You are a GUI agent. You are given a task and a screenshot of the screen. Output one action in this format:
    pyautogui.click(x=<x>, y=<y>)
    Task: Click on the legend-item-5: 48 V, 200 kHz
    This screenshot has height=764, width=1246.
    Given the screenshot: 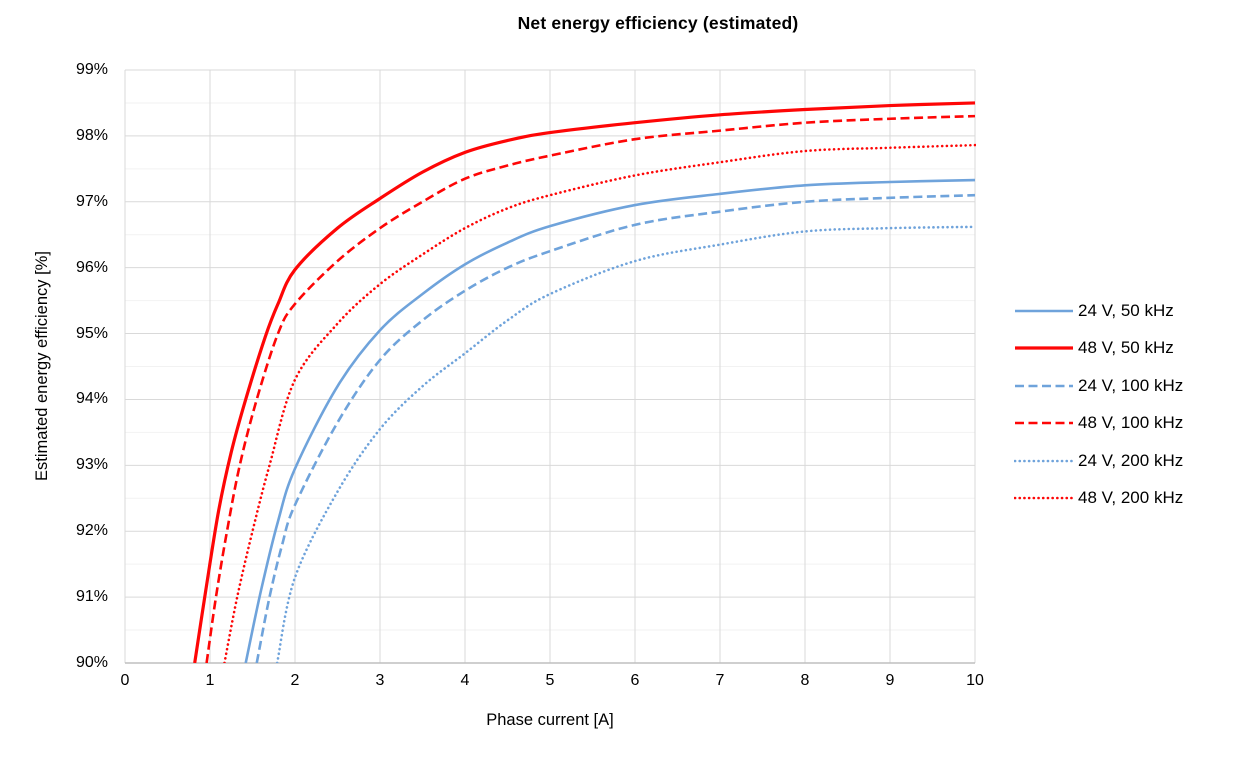 What is the action you would take?
    pyautogui.click(x=1129, y=499)
    